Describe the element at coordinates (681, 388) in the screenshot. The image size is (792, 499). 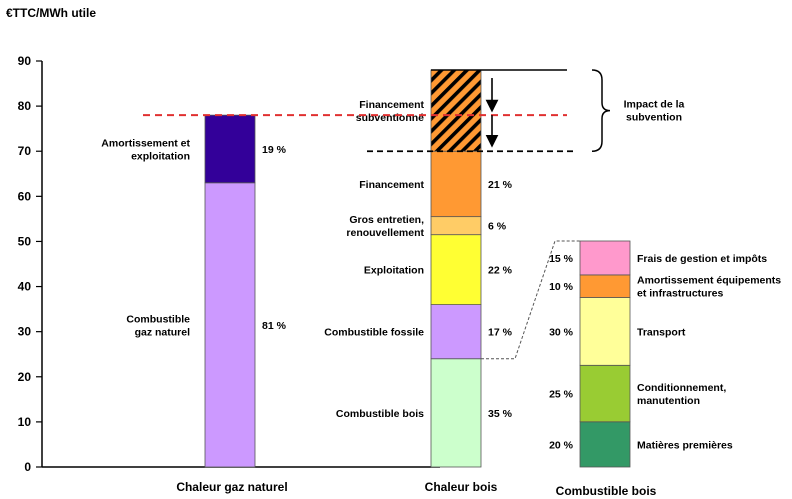
I see `breakdown-label: Conditionnement,` at that location.